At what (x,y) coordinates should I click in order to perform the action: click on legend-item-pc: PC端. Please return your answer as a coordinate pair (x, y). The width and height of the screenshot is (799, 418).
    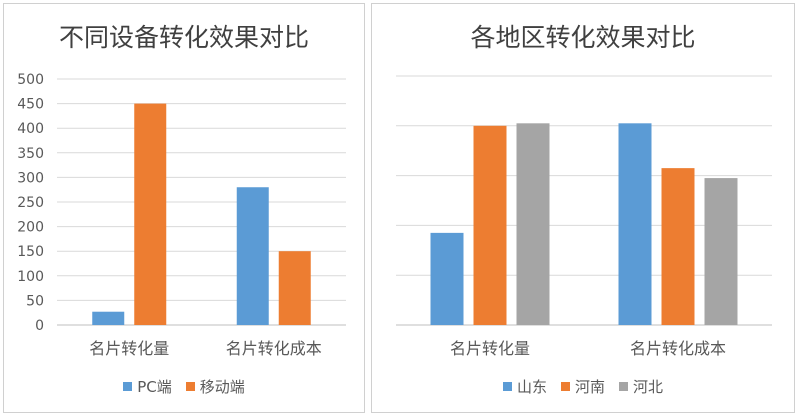
    Looking at the image, I should click on (147, 386).